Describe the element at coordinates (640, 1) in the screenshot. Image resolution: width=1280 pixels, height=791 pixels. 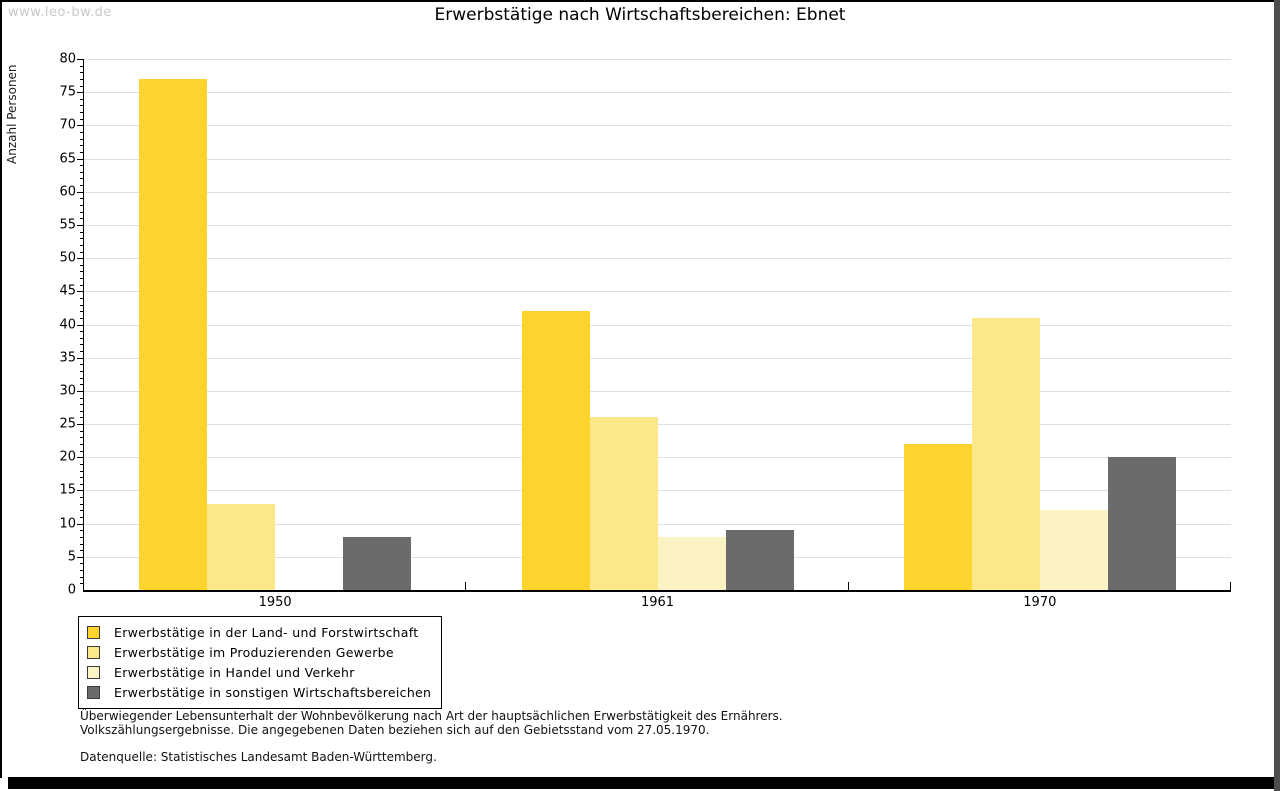
I see `window-border-top` at that location.